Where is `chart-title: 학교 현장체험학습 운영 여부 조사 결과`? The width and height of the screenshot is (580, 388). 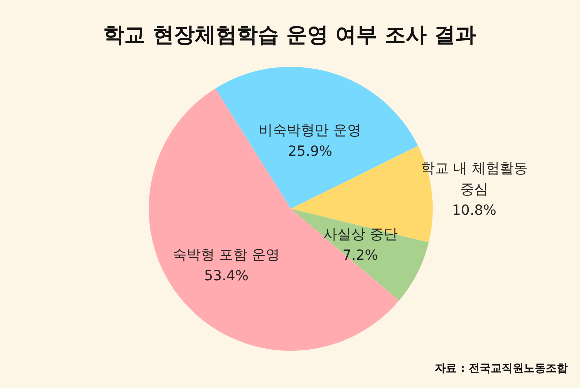 chart-title: 학교 현장체험학습 운영 여부 조사 결과 is located at coordinates (290, 35).